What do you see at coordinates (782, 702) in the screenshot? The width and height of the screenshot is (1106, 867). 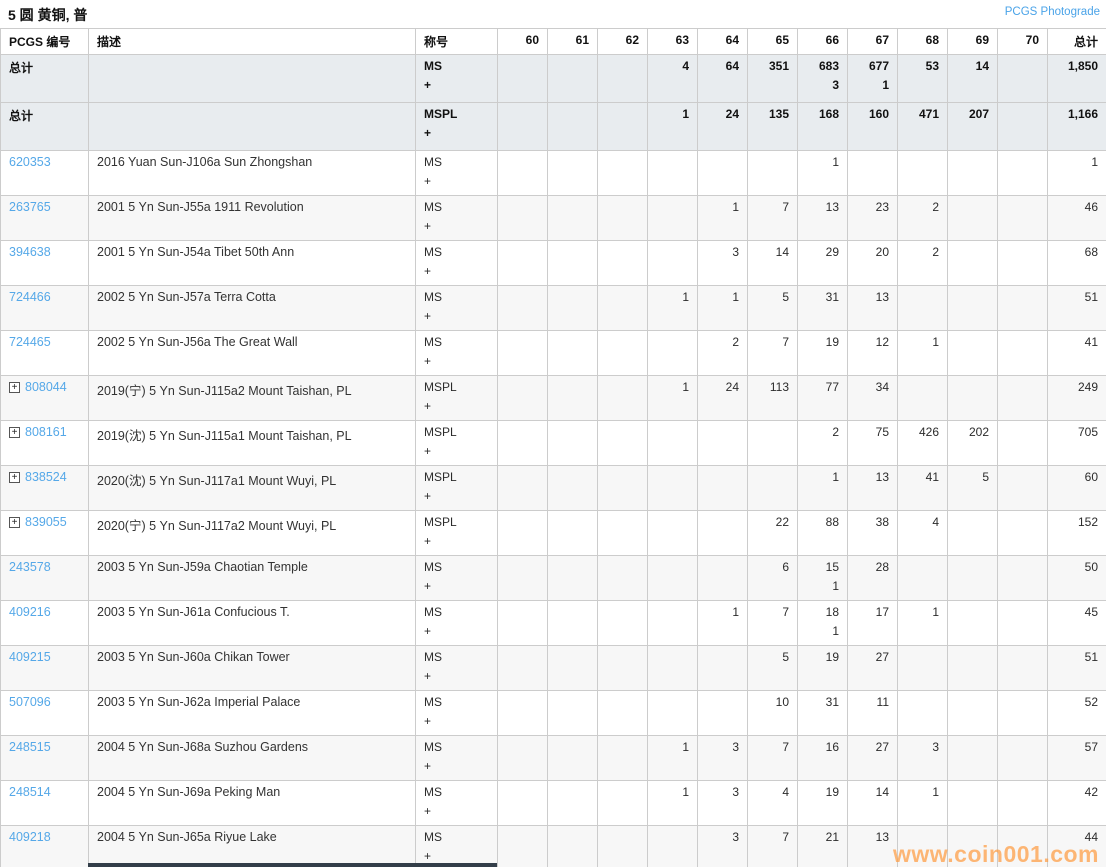 I see `cell-line-1: 10` at bounding box center [782, 702].